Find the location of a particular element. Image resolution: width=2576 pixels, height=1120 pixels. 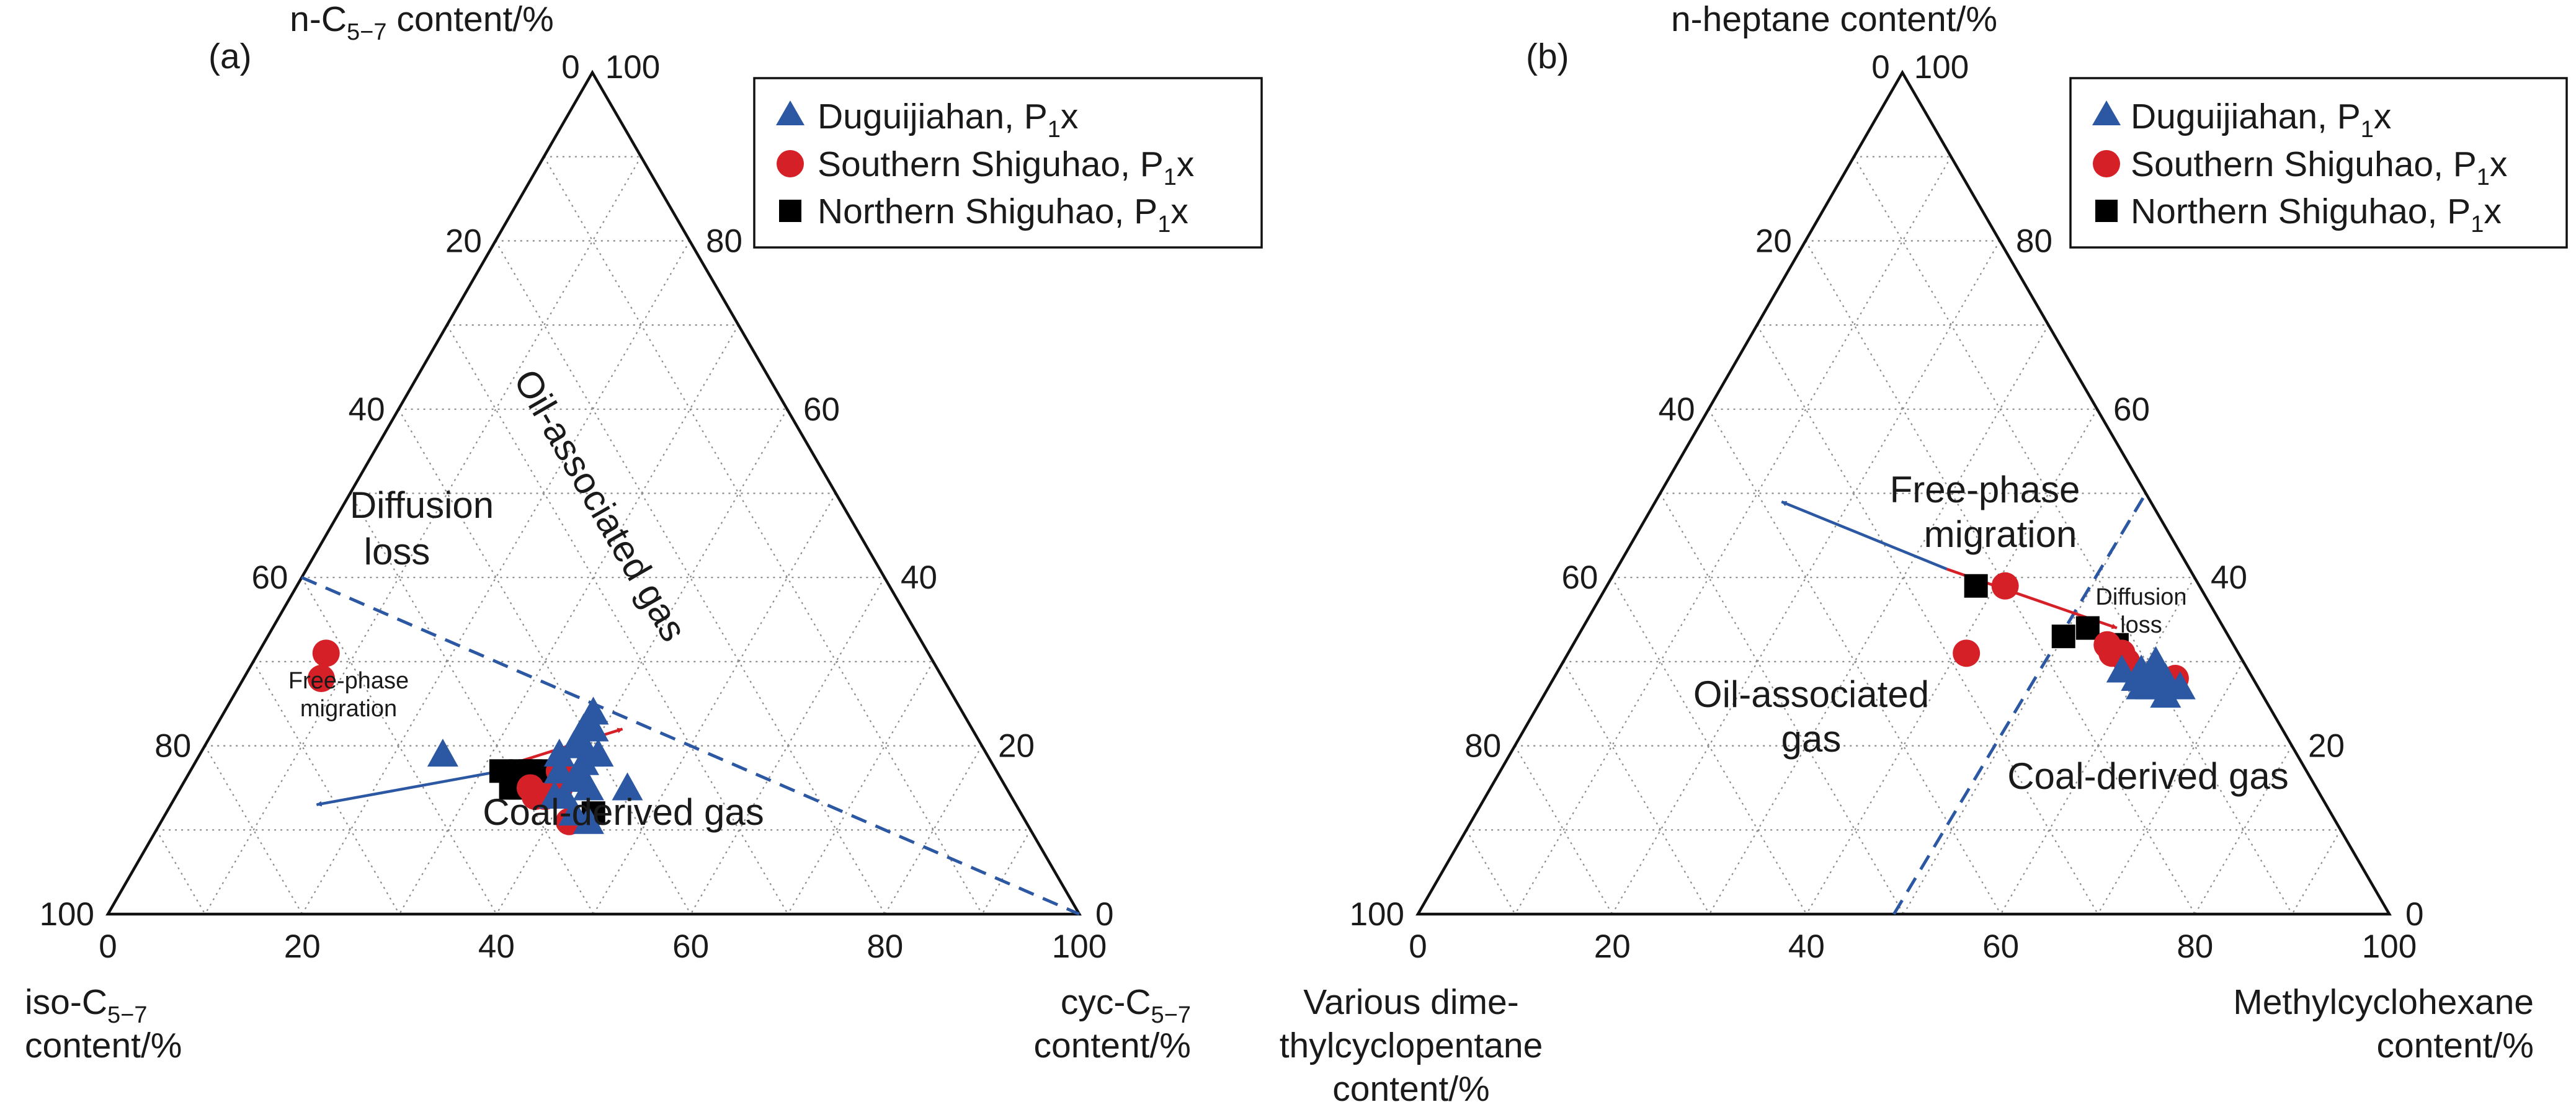

axis-left-title-a: iso-C5−7 is located at coordinates (86, 1005).